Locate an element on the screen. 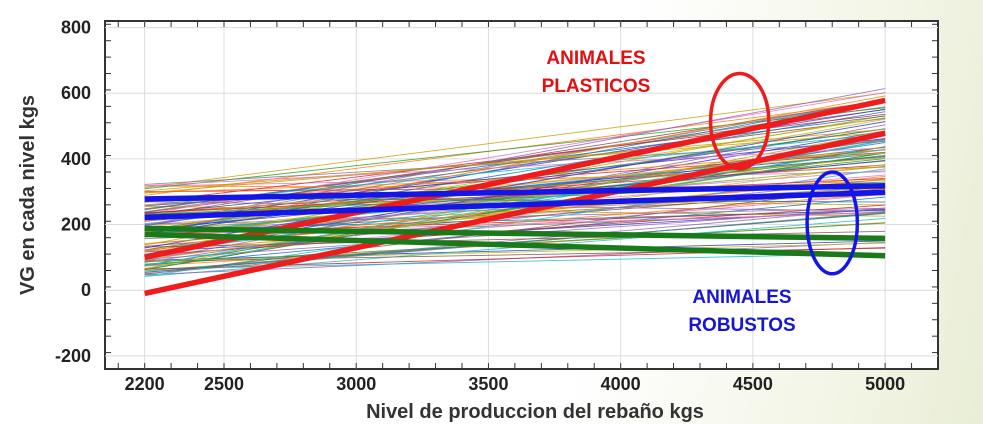  x-tick-label: 2500 is located at coordinates (224, 384).